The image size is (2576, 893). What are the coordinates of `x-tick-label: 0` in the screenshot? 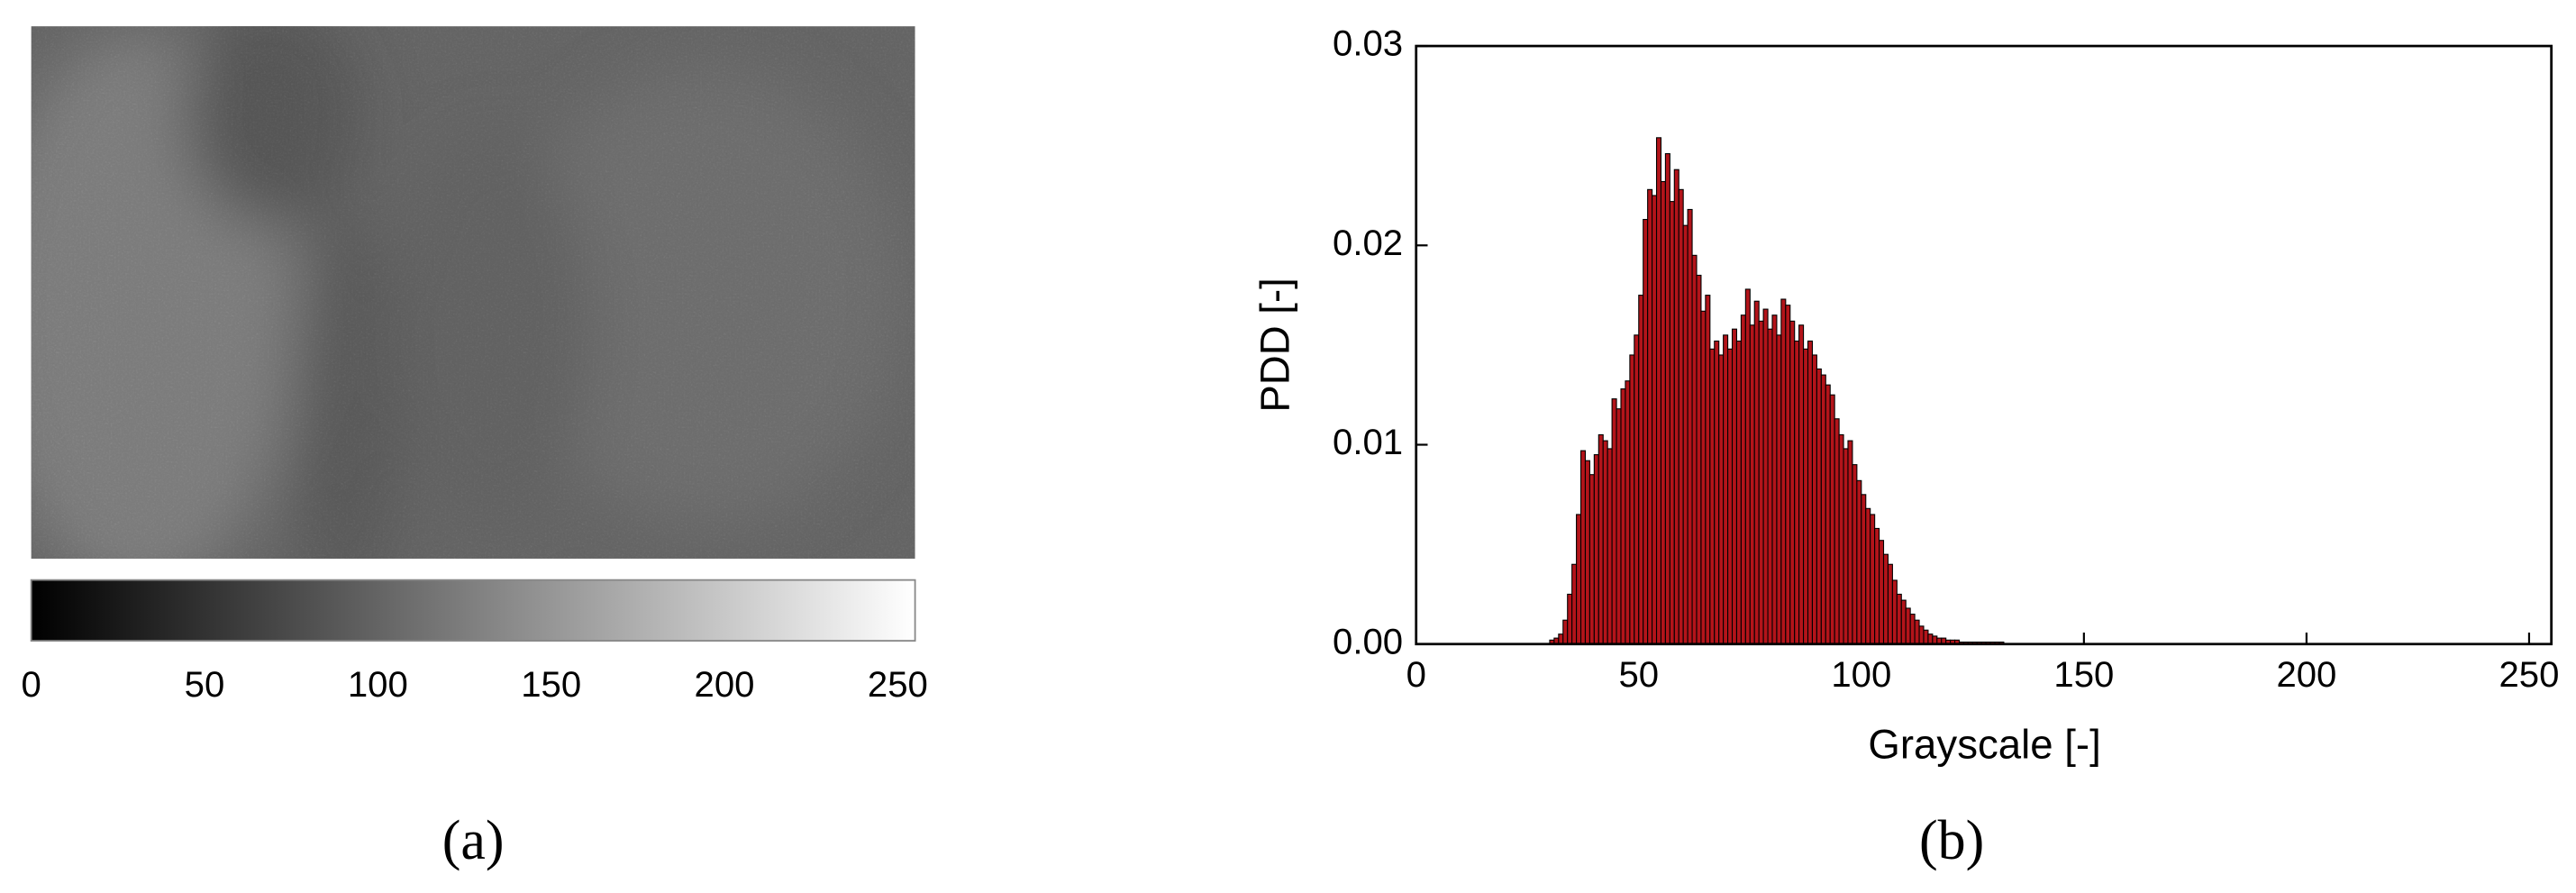 It's located at (1416, 675).